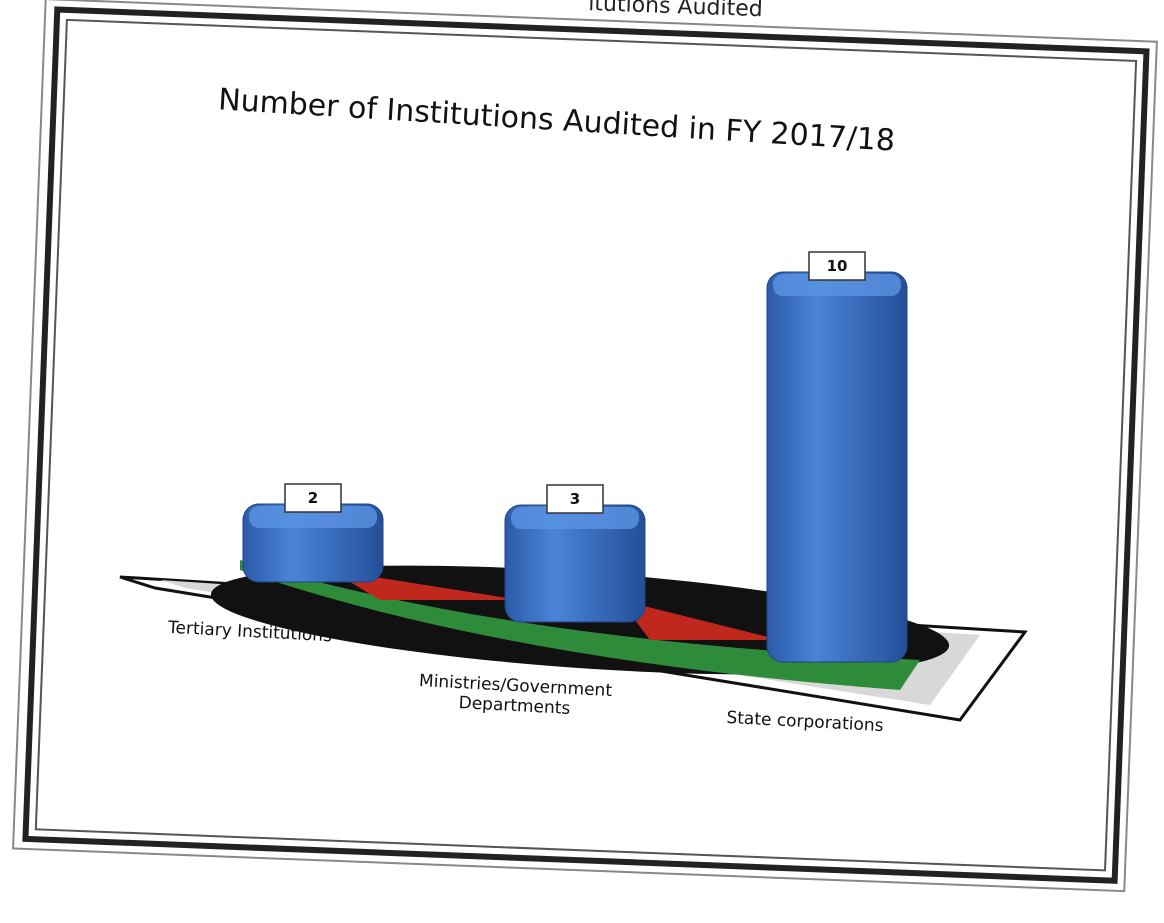 The image size is (1164, 923). What do you see at coordinates (675, 11) in the screenshot?
I see `page-fragment: itutions Audited` at bounding box center [675, 11].